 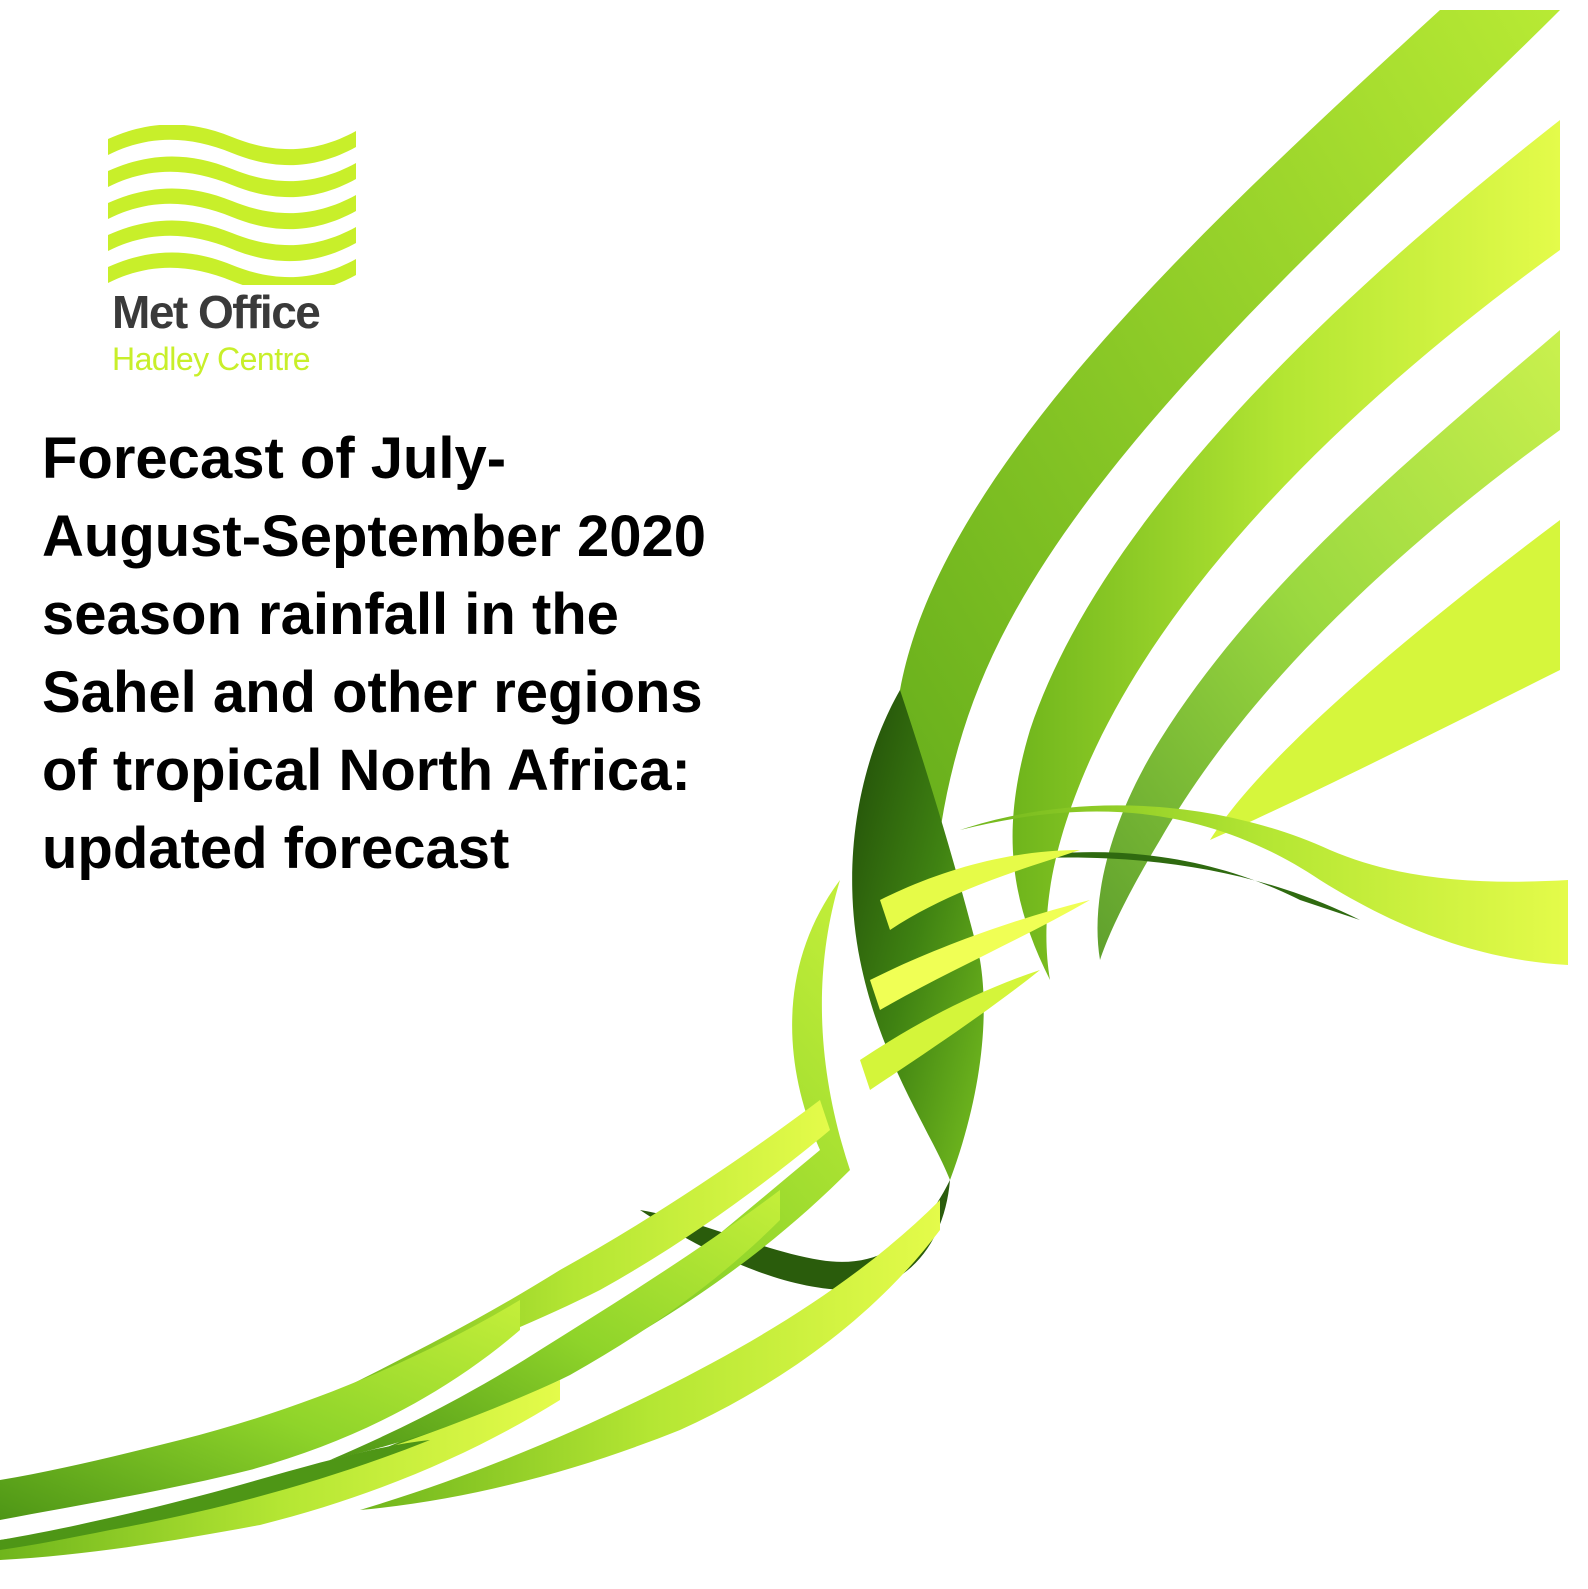 What do you see at coordinates (330, 614) in the screenshot?
I see `title-line: season rainfall in the` at bounding box center [330, 614].